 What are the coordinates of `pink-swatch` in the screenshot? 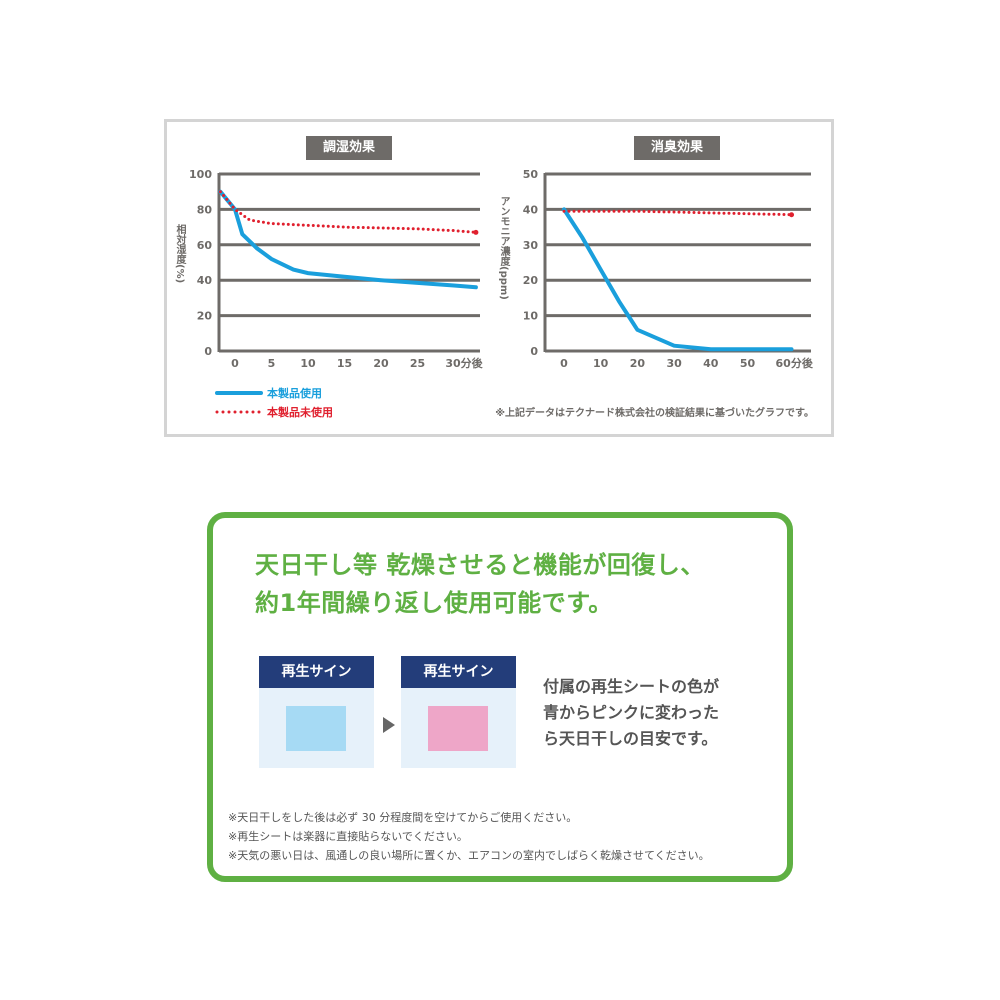 It's located at (458, 728).